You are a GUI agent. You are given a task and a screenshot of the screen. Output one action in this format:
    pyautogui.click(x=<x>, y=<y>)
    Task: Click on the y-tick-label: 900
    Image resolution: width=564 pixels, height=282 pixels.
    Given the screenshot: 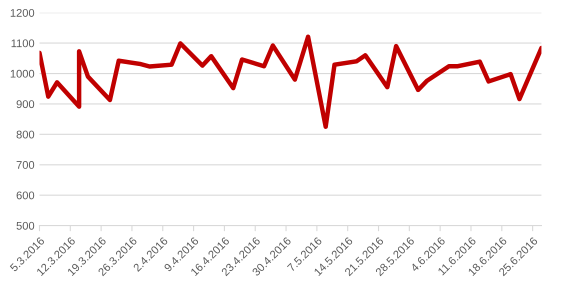 What is the action you would take?
    pyautogui.click(x=25, y=104)
    